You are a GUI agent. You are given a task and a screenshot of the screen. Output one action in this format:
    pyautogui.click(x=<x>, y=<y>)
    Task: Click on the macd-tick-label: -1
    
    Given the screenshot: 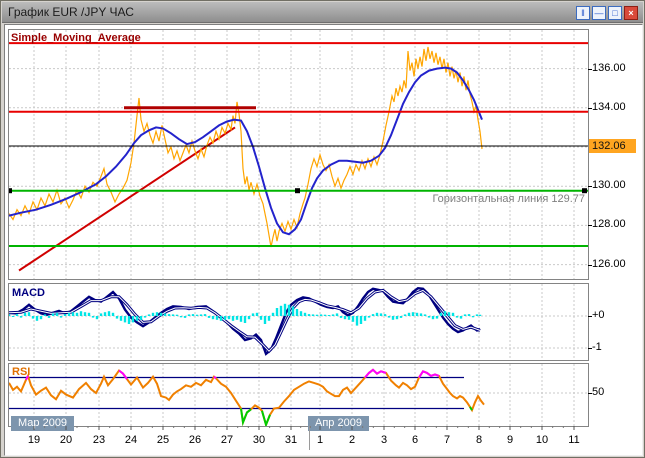 What is the action you would take?
    pyautogui.click(x=597, y=347)
    